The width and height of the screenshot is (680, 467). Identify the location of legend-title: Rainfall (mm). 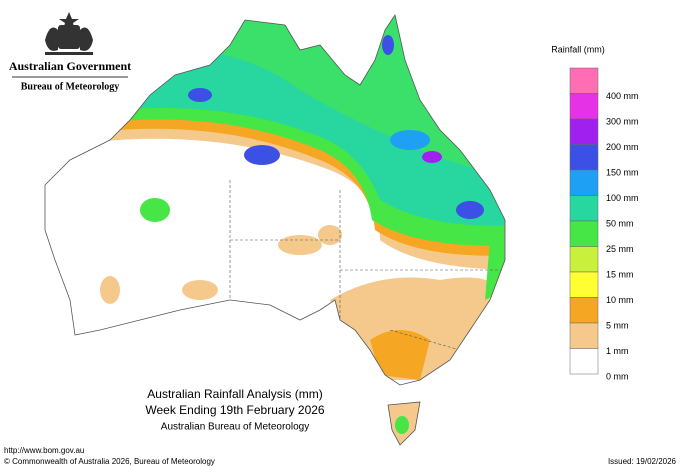
(578, 49).